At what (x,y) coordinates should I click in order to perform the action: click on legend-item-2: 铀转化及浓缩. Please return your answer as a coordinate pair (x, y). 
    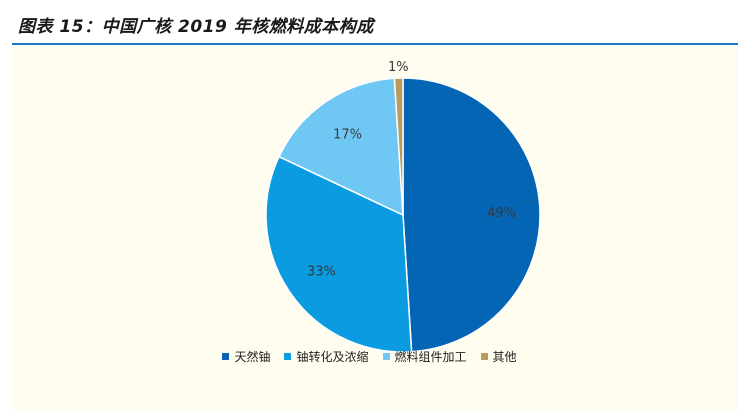
    Looking at the image, I should click on (326, 356).